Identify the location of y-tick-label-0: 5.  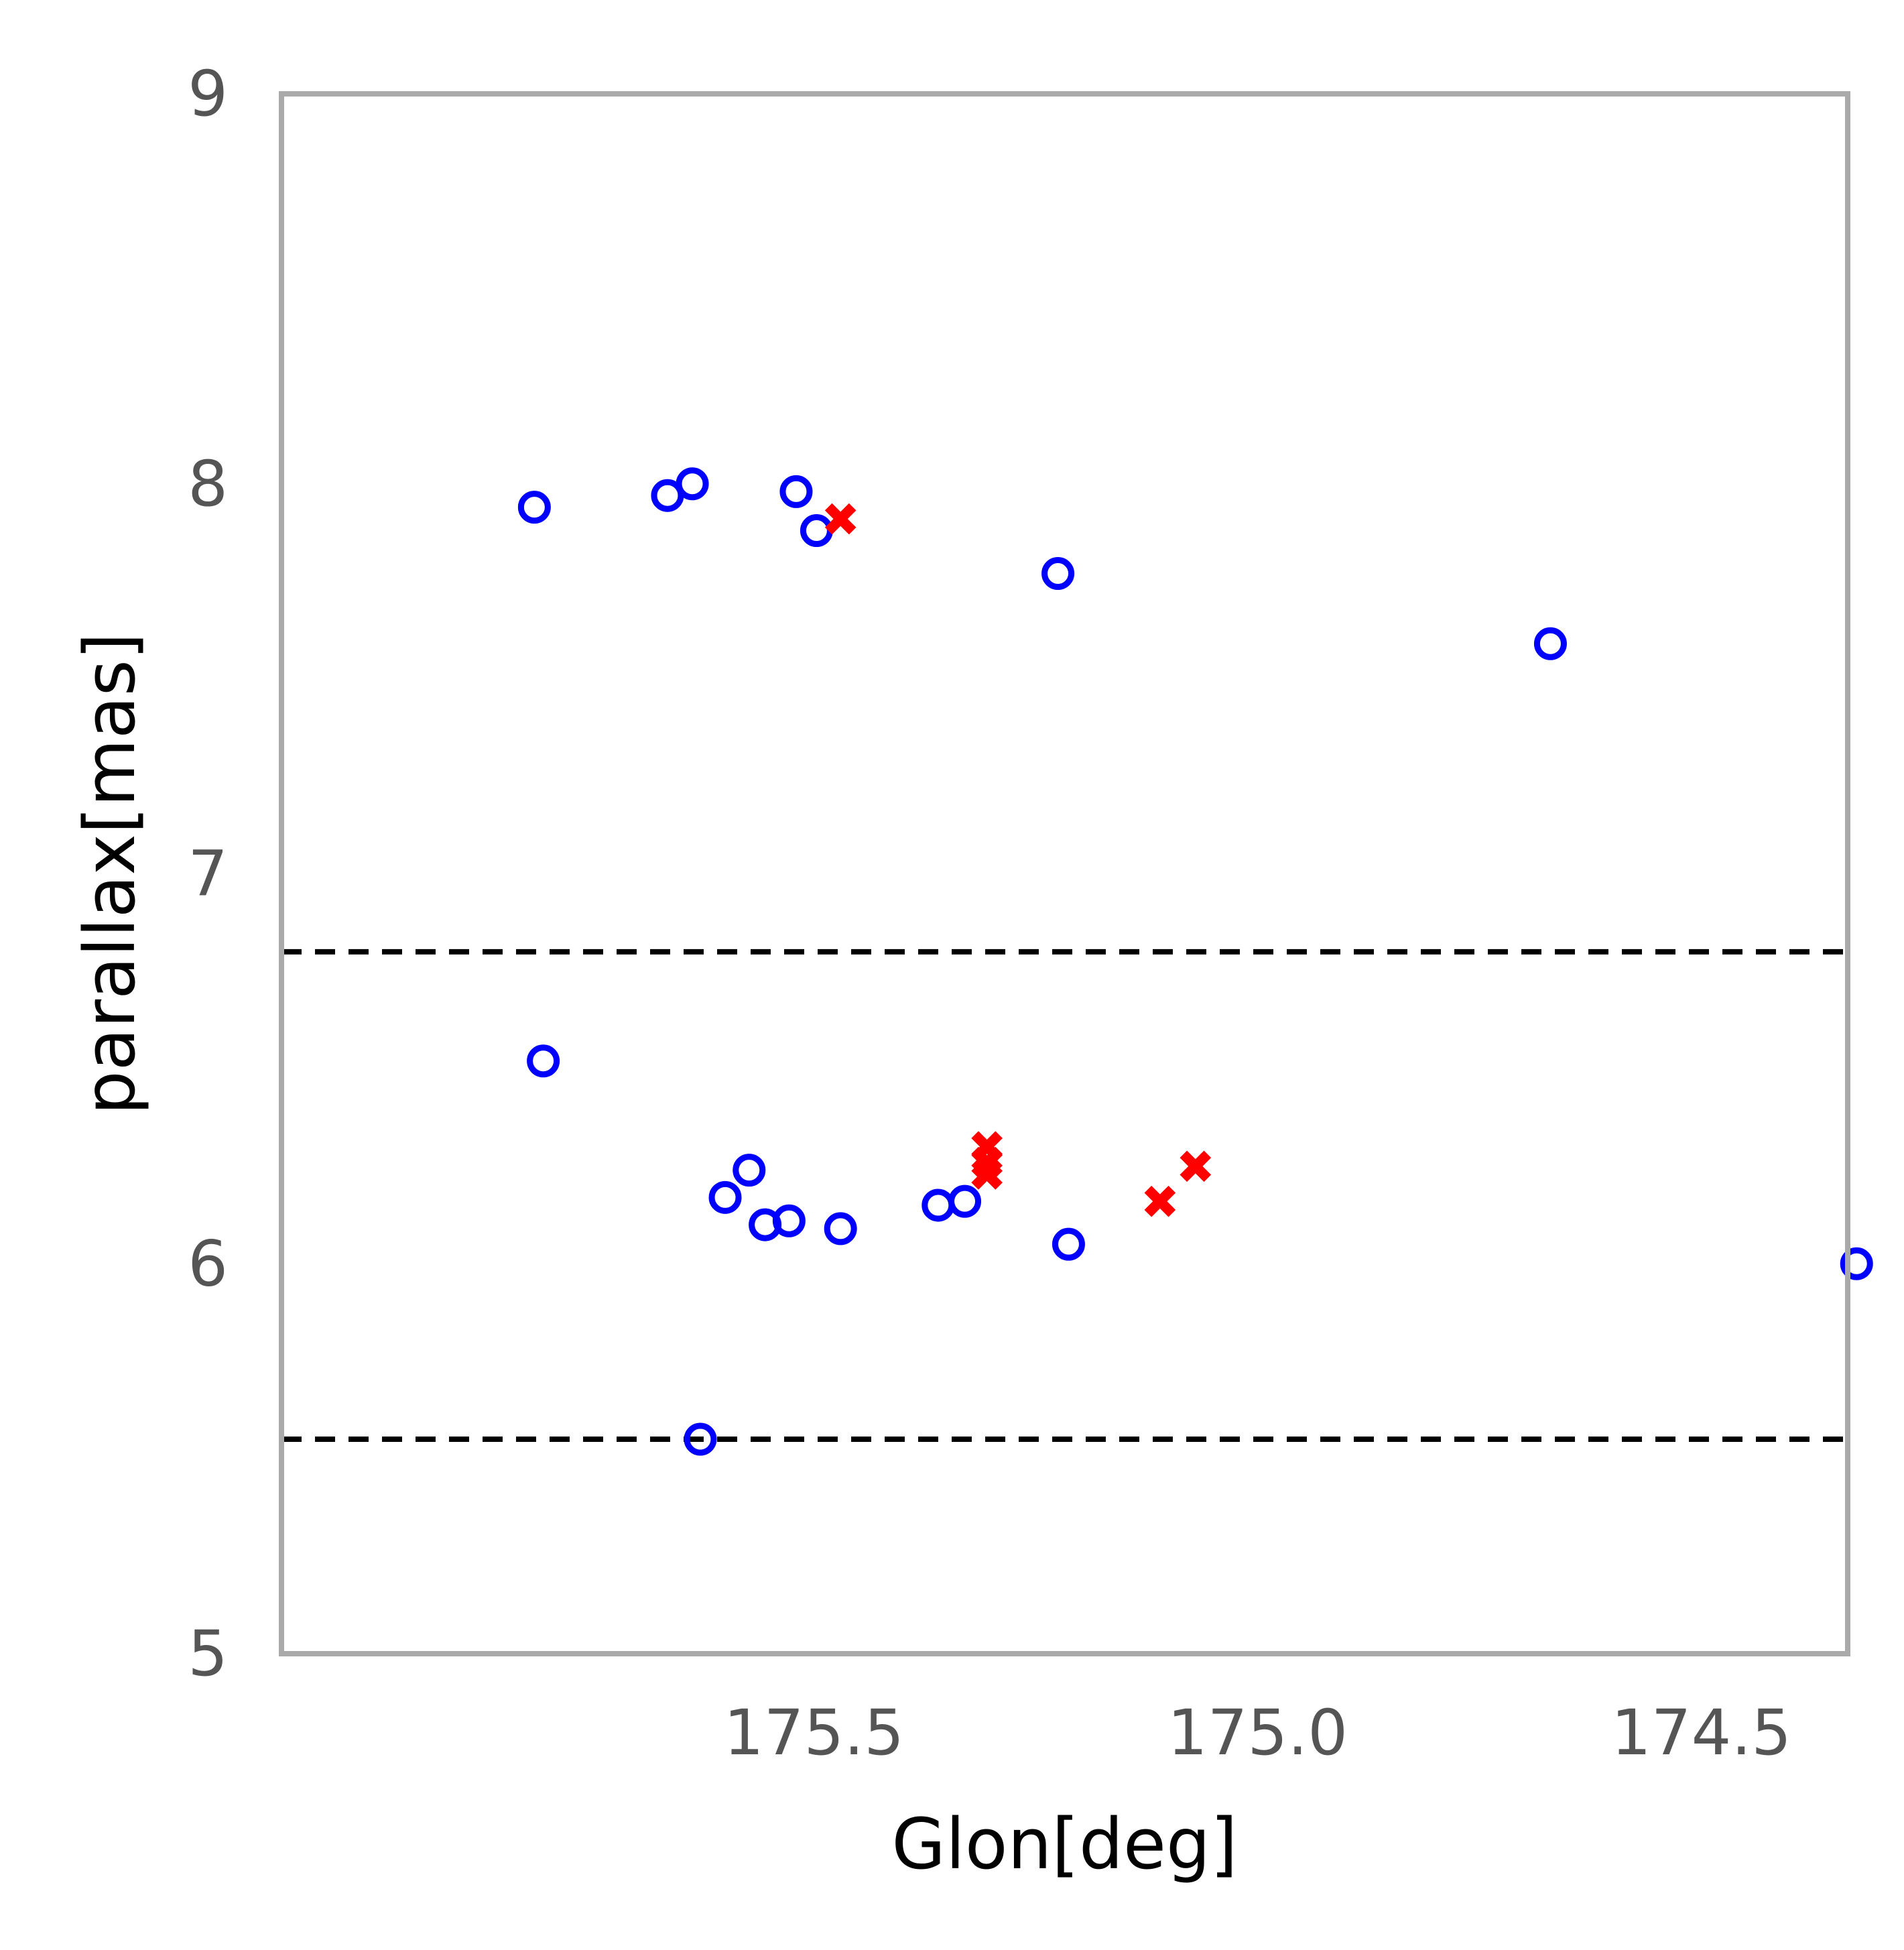
(208, 1654).